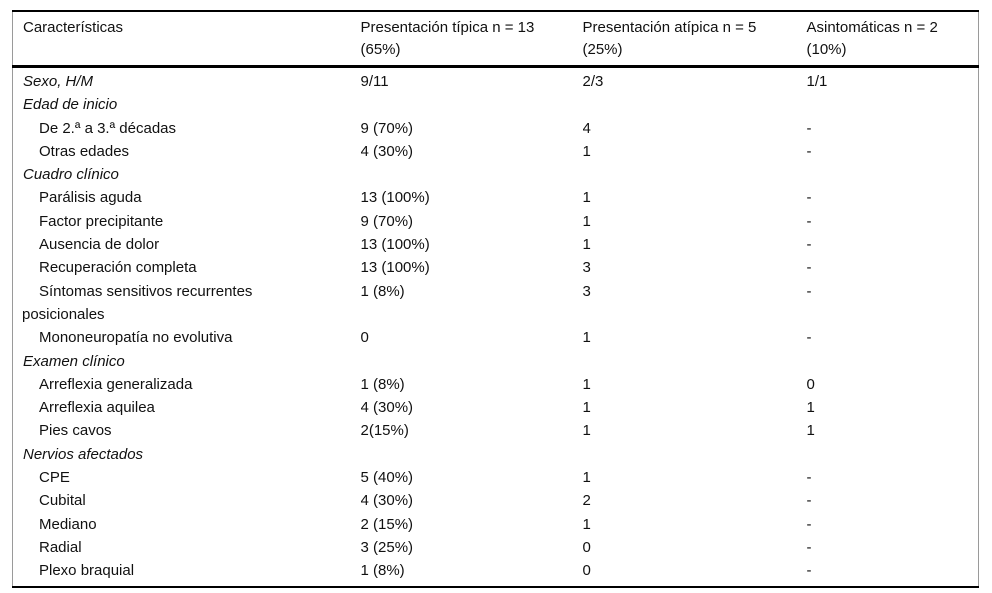 The width and height of the screenshot is (992, 593). Describe the element at coordinates (387, 524) in the screenshot. I see `cell-value: 2 (15%)` at that location.